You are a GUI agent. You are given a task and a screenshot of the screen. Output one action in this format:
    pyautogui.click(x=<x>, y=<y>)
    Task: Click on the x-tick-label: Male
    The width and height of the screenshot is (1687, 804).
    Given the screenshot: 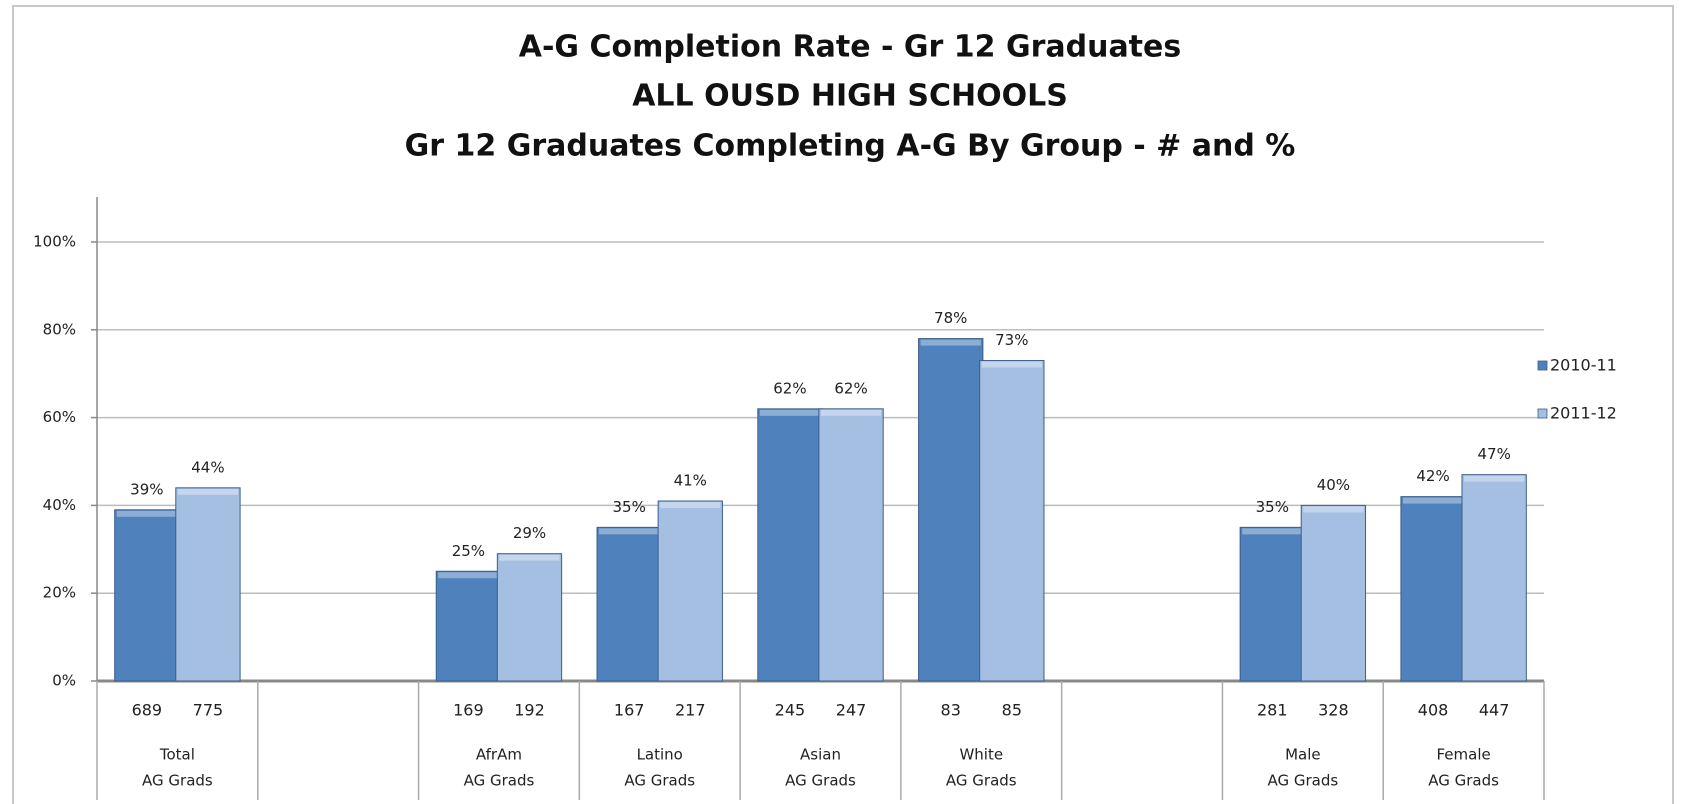 What is the action you would take?
    pyautogui.click(x=1303, y=755)
    